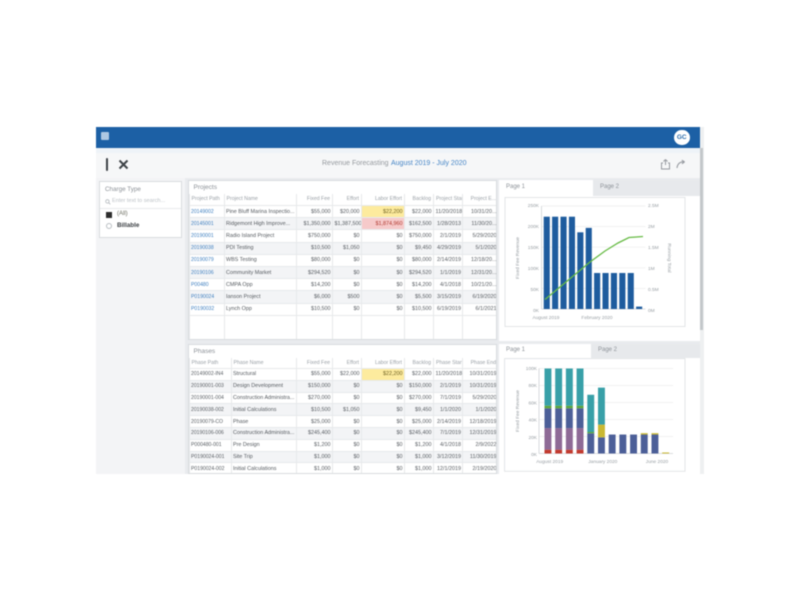  What do you see at coordinates (653, 248) in the screenshot?
I see `svg-text: 1.5M` at bounding box center [653, 248].